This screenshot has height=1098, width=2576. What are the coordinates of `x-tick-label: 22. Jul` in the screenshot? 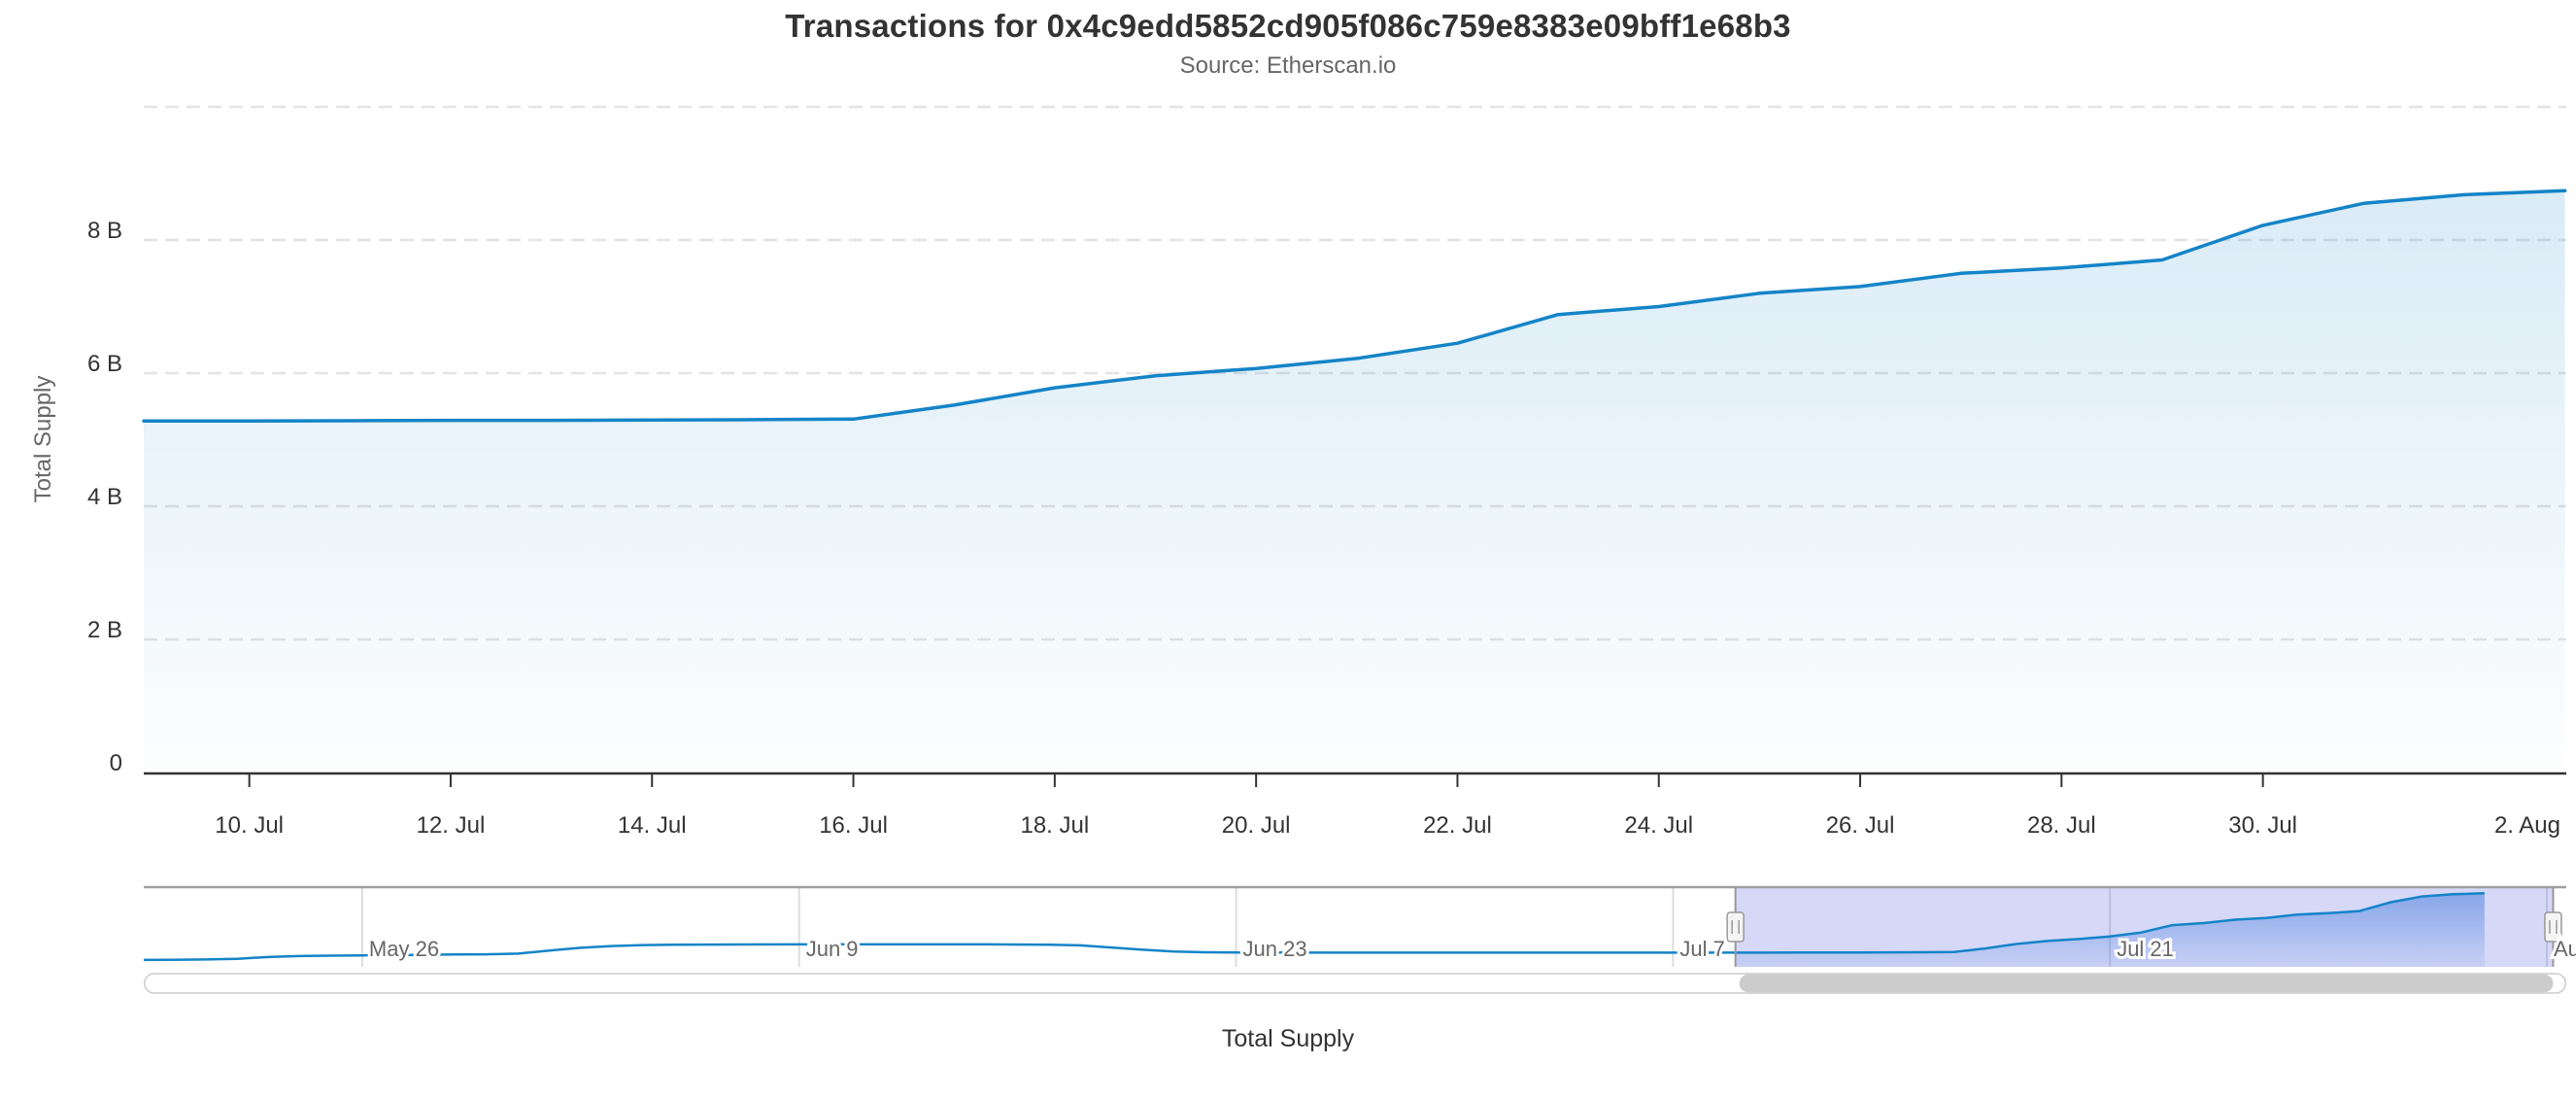 It's located at (1457, 825).